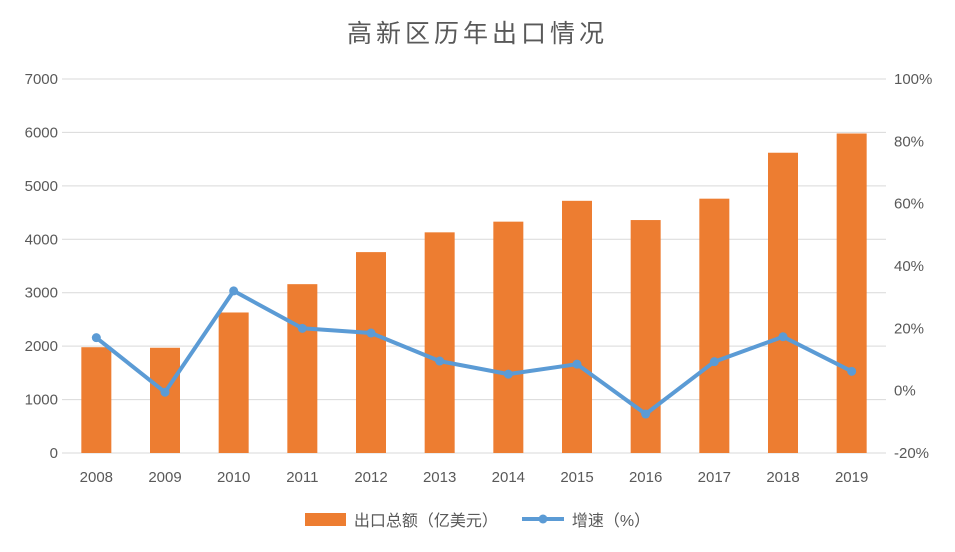  Describe the element at coordinates (911, 453) in the screenshot. I see `y-axis-right-label--20%: -20%` at that location.